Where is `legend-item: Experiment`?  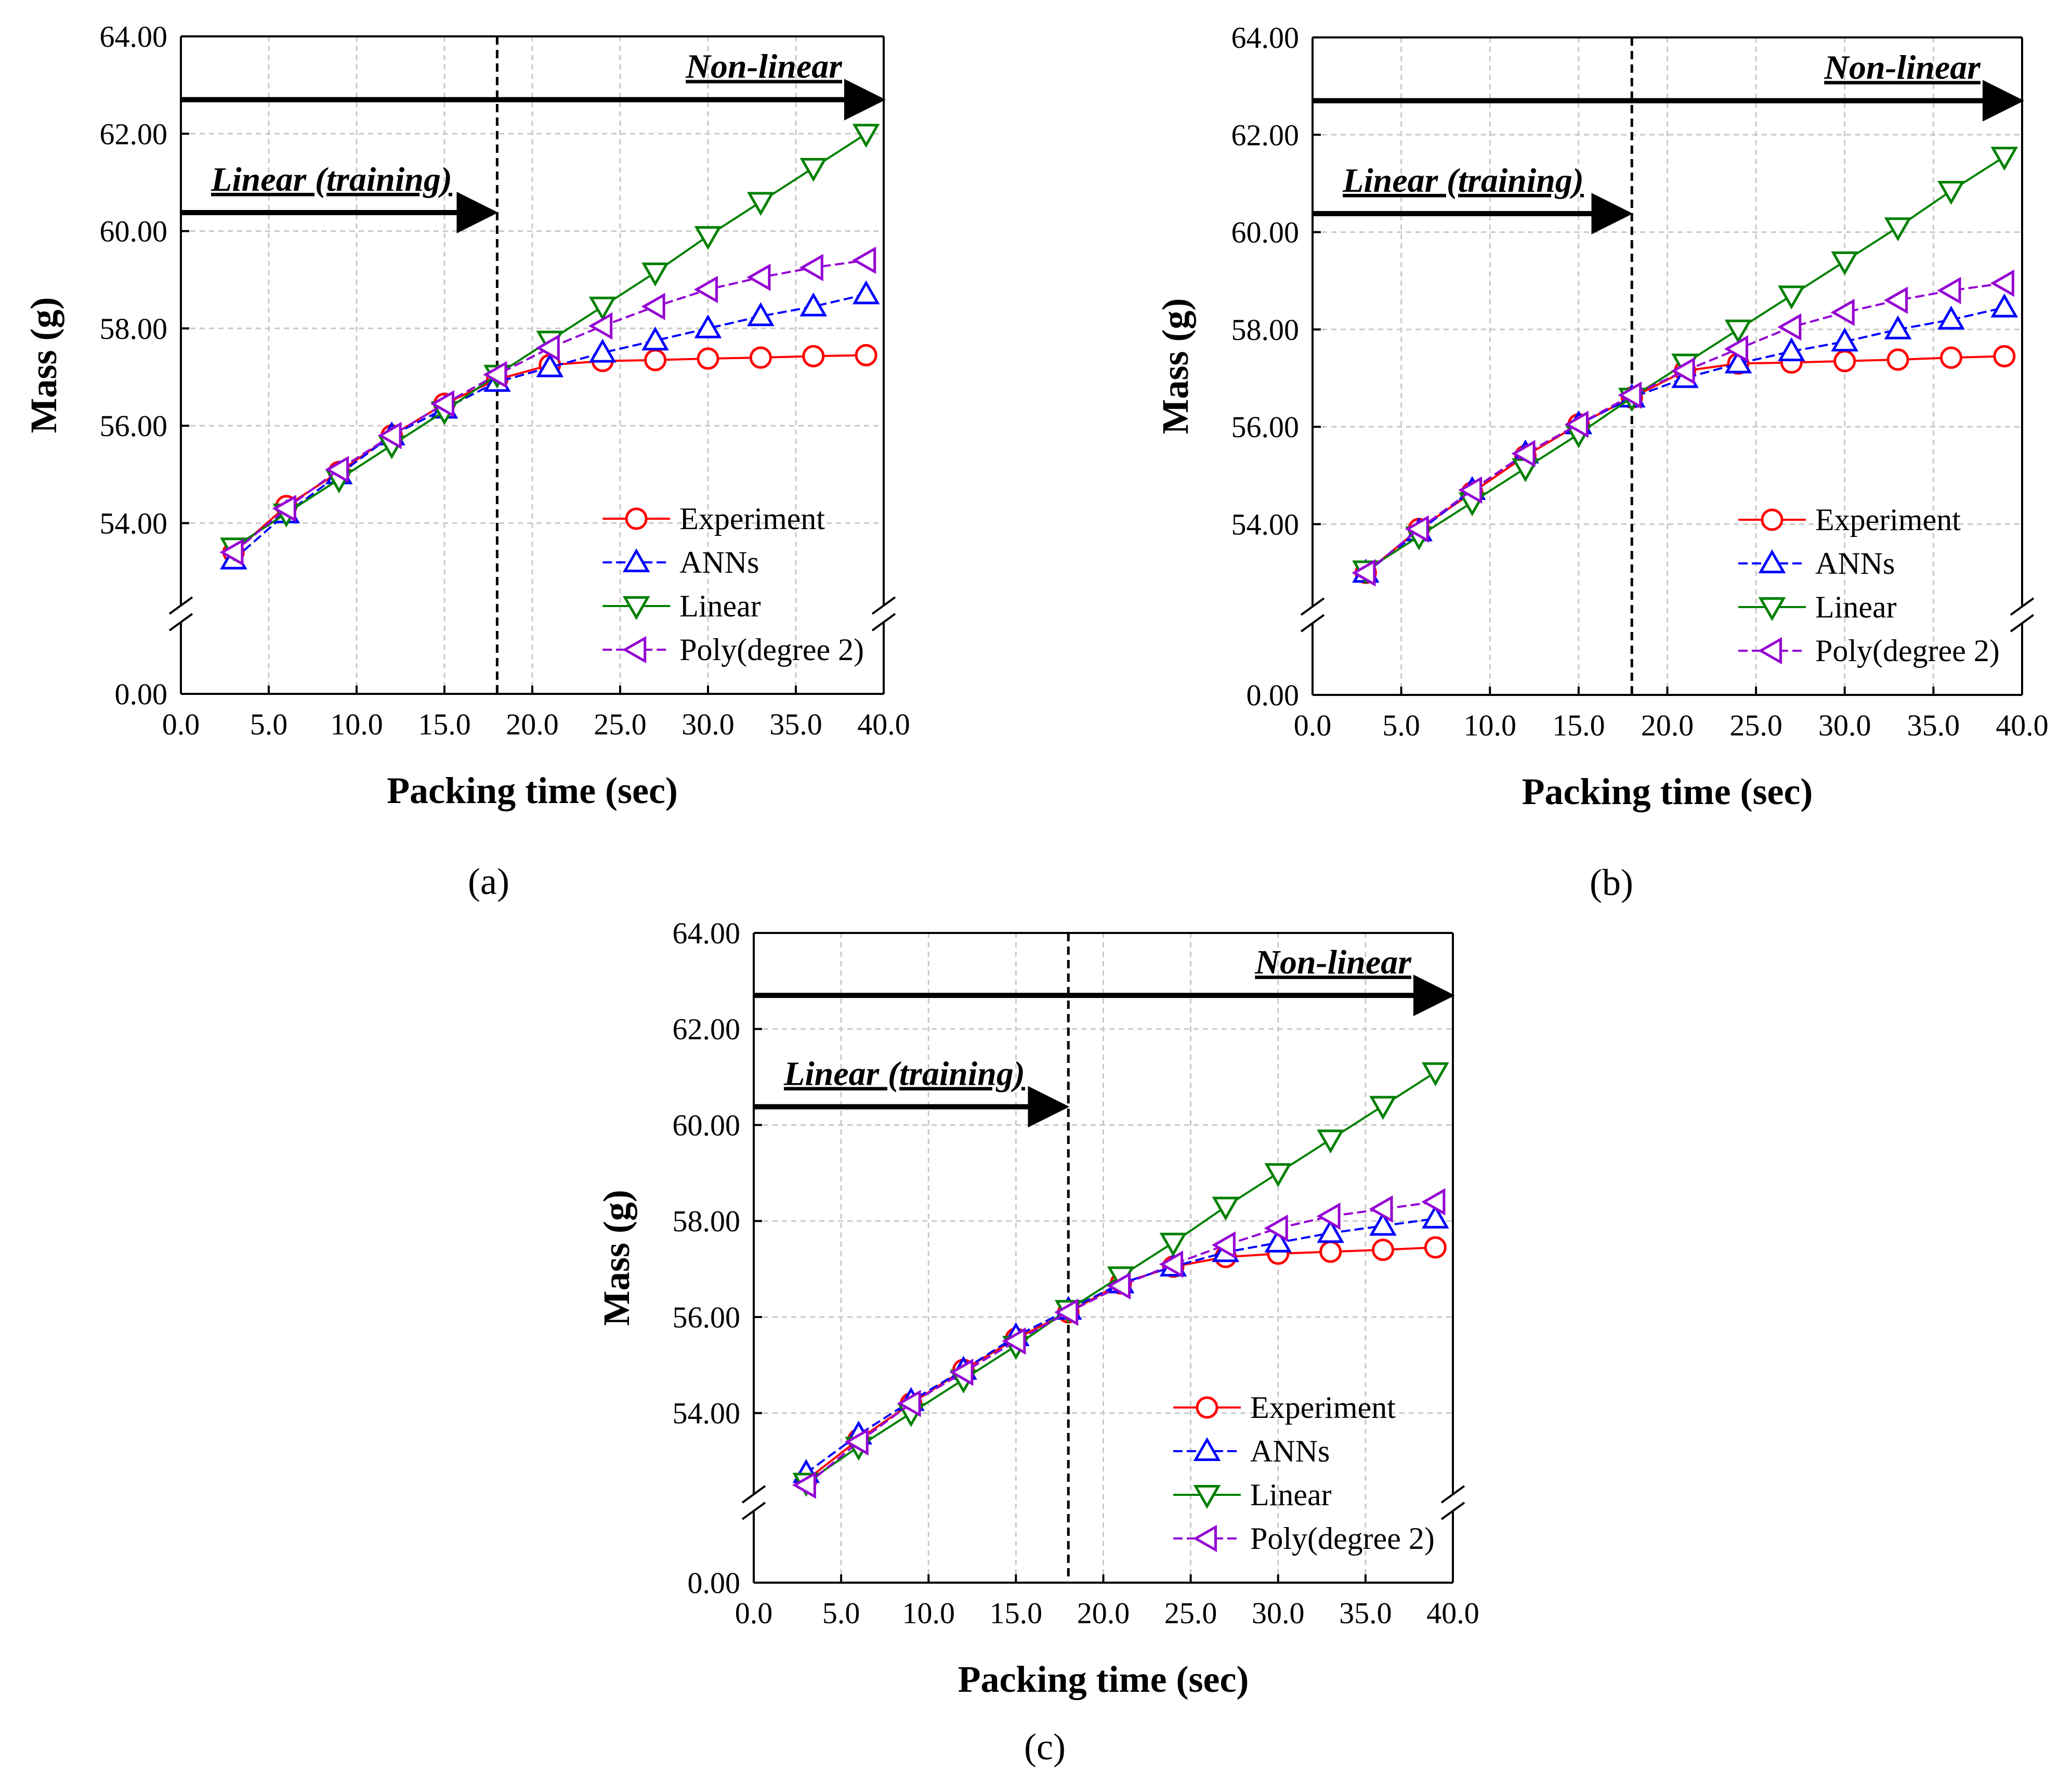 legend-item: Experiment is located at coordinates (1284, 1407).